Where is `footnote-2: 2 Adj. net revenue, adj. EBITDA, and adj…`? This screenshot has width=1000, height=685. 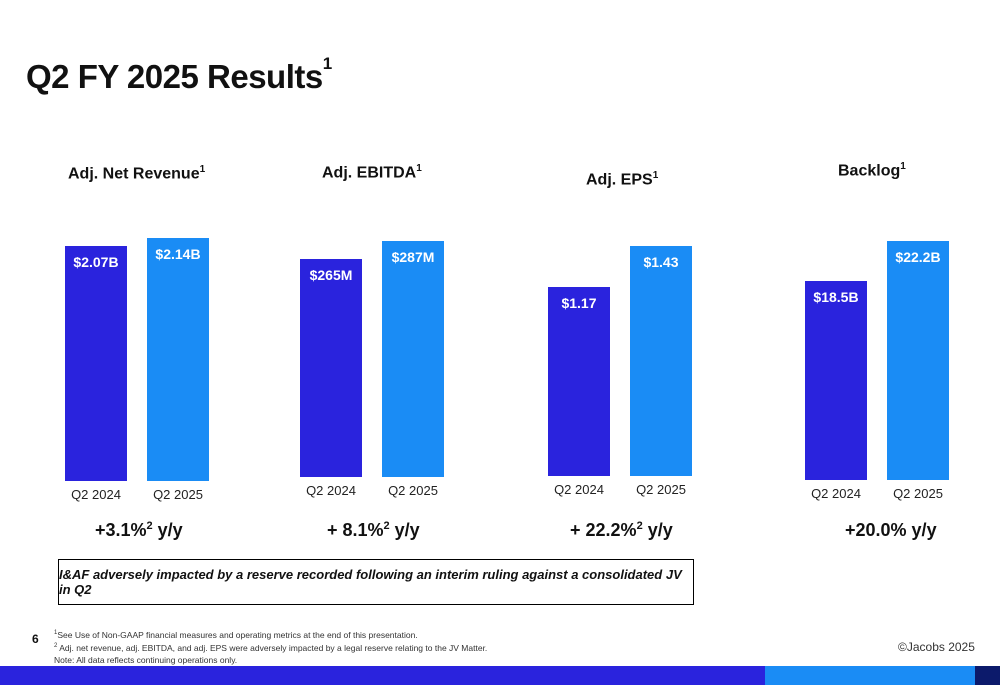 footnote-2: 2 Adj. net revenue, adj. EBITDA, and adj… is located at coordinates (271, 648).